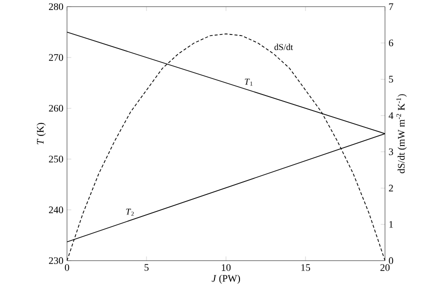 The image size is (437, 300). I want to click on x-tick-label: 15, so click(305, 268).